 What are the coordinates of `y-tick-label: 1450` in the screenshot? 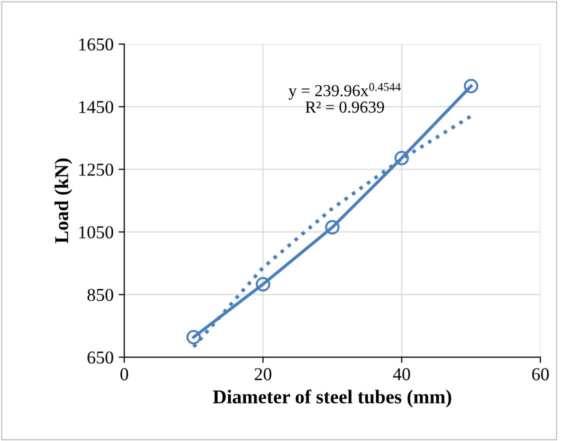 It's located at (96, 107).